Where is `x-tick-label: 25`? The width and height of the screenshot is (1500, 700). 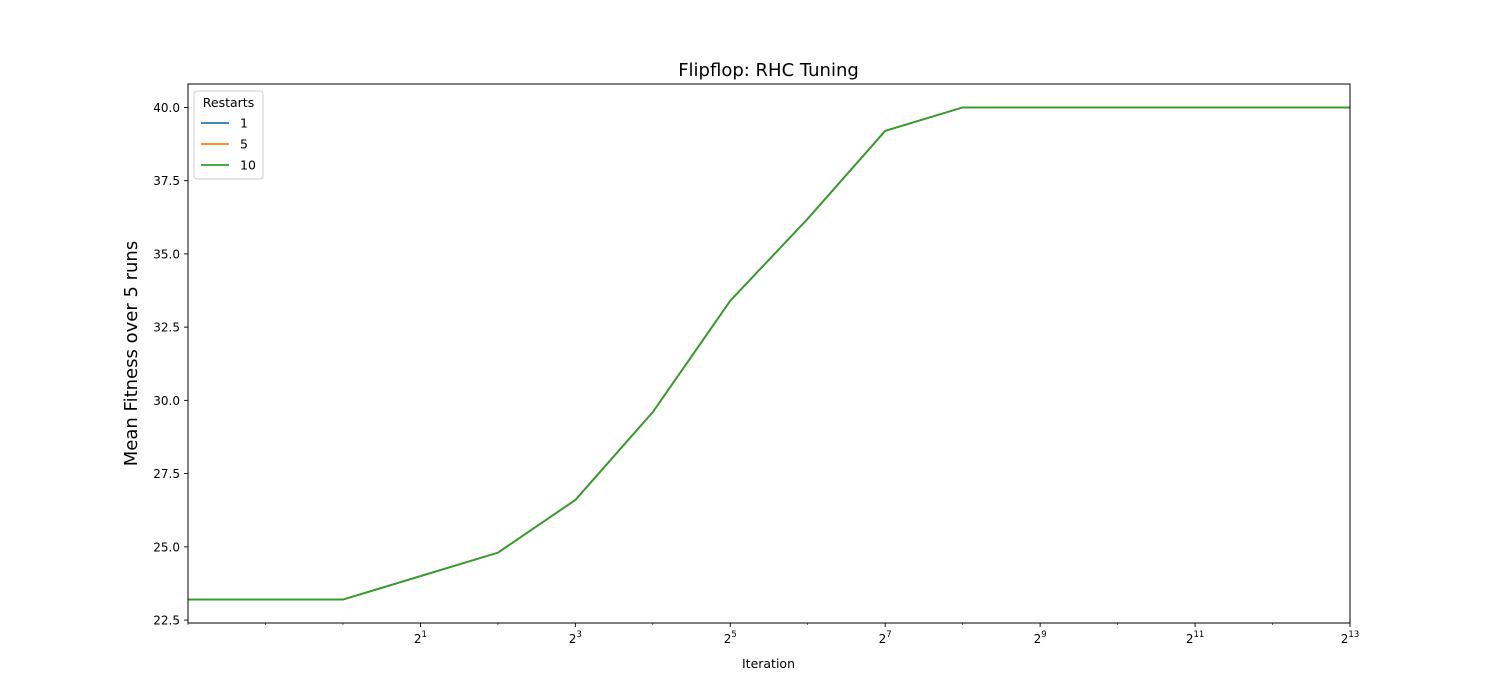
x-tick-label: 25 is located at coordinates (730, 638).